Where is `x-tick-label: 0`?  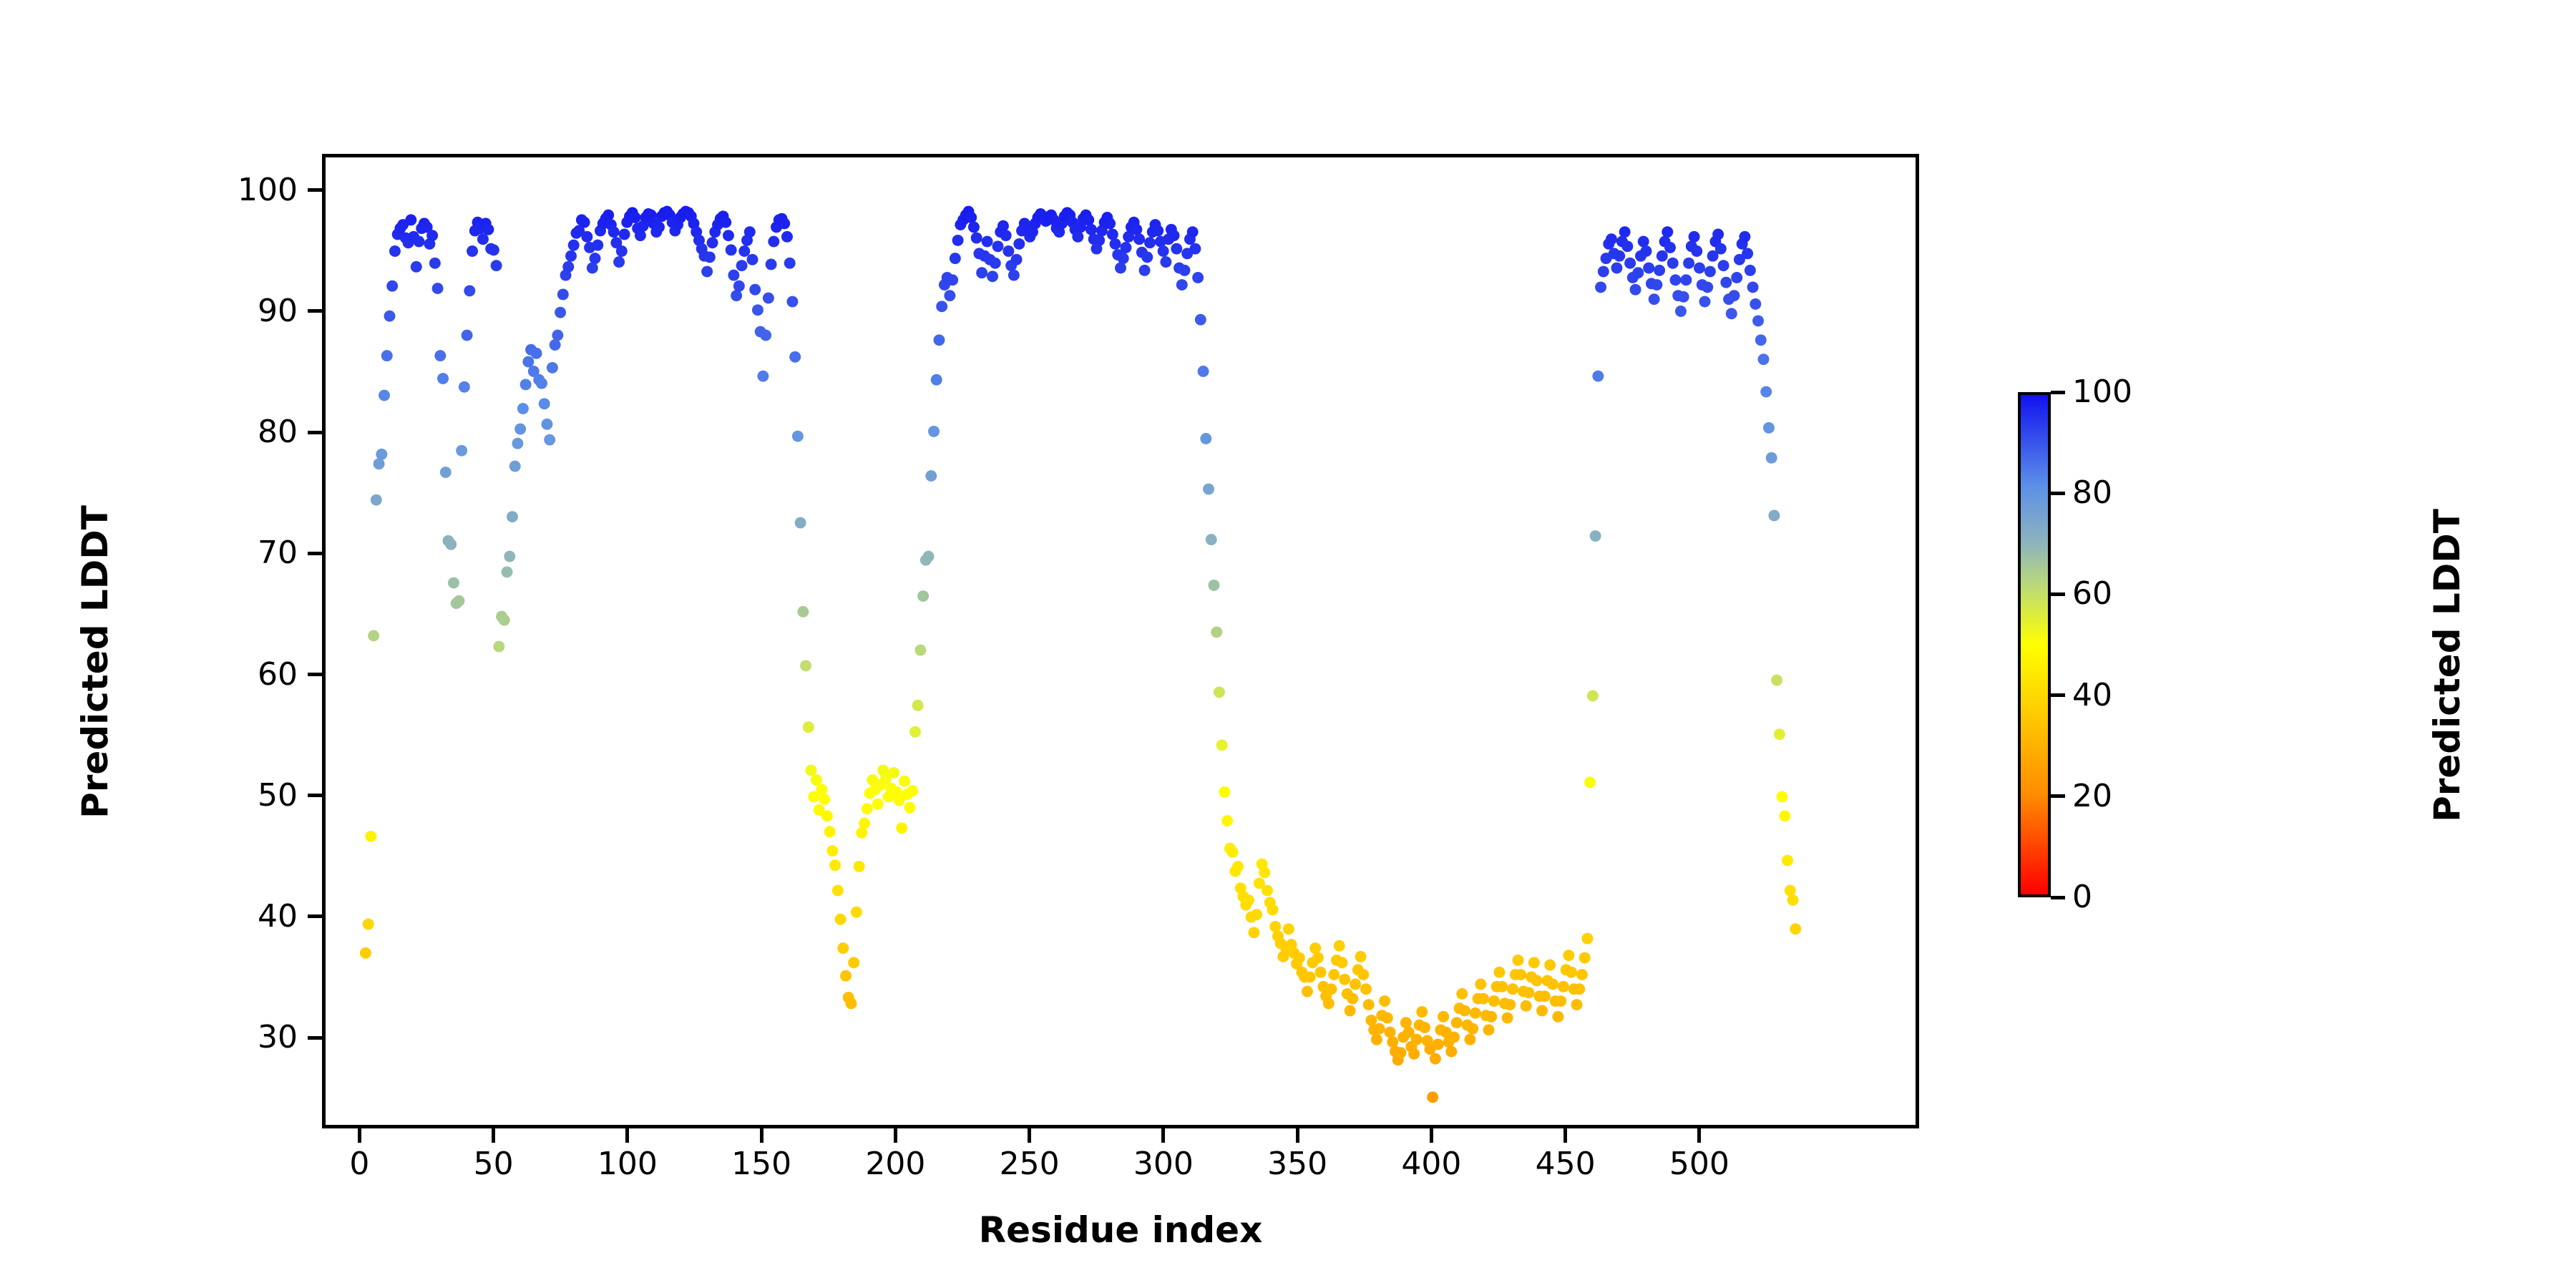
x-tick-label: 0 is located at coordinates (359, 1164).